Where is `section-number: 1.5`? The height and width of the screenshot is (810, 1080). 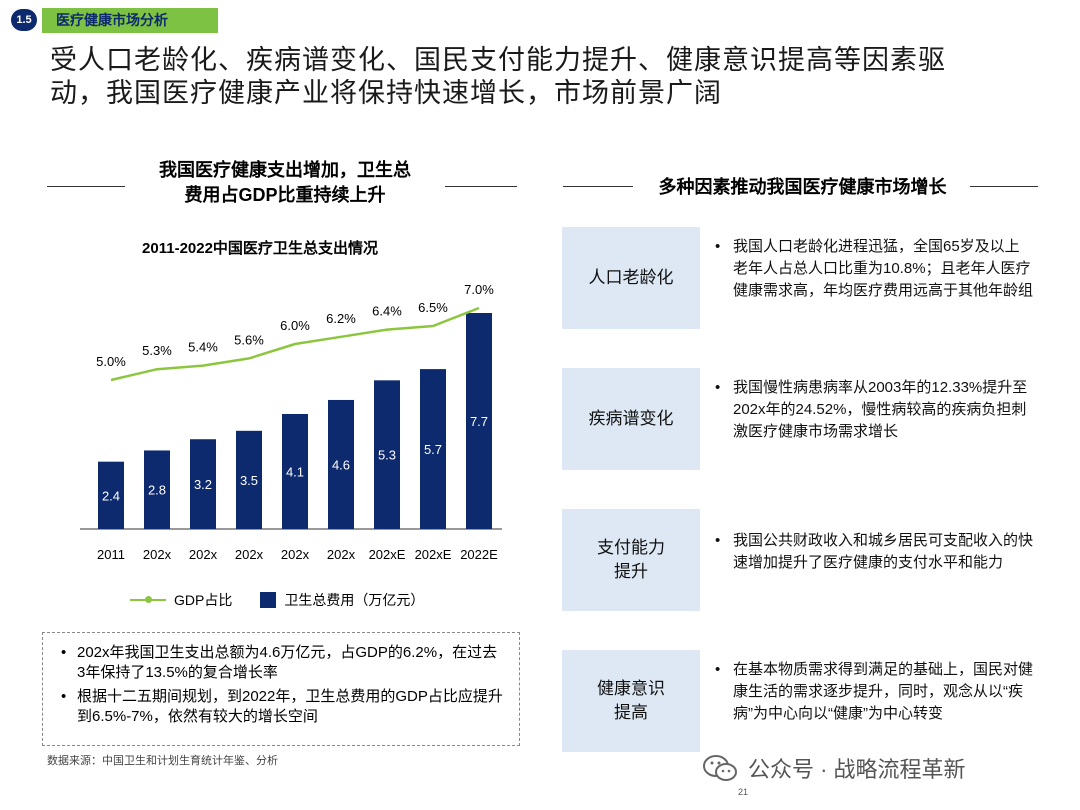 section-number: 1.5 is located at coordinates (24, 20).